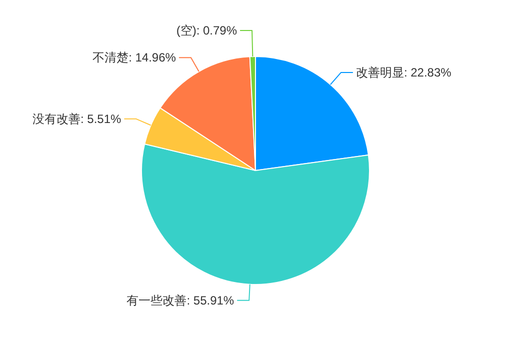 The image size is (510, 340). What do you see at coordinates (207, 31) in the screenshot?
I see `slice-label: (空): 0.79%` at bounding box center [207, 31].